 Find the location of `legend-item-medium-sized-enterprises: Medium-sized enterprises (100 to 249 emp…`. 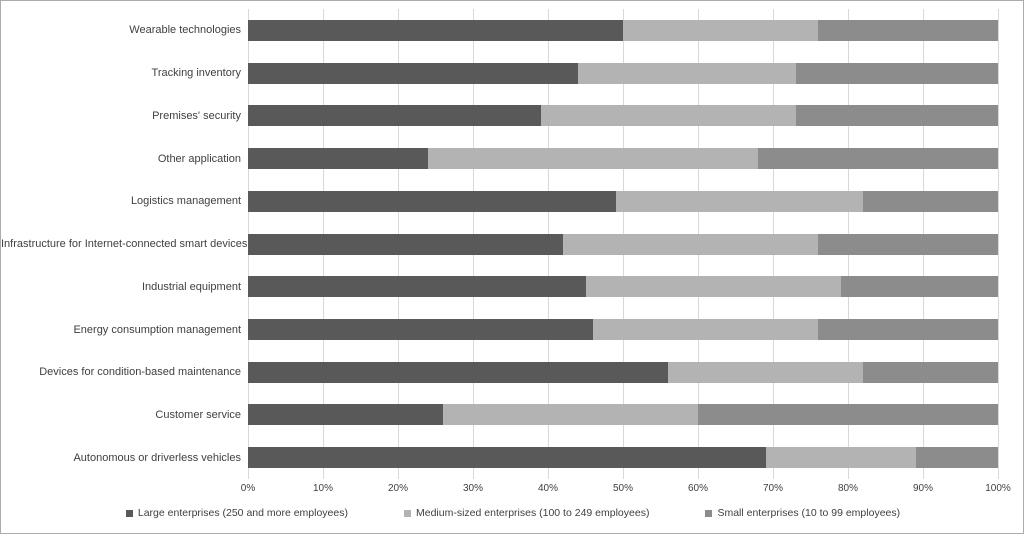

legend-item-medium-sized-enterprises: Medium-sized enterprises (100 to 249 emp… is located at coordinates (526, 513).